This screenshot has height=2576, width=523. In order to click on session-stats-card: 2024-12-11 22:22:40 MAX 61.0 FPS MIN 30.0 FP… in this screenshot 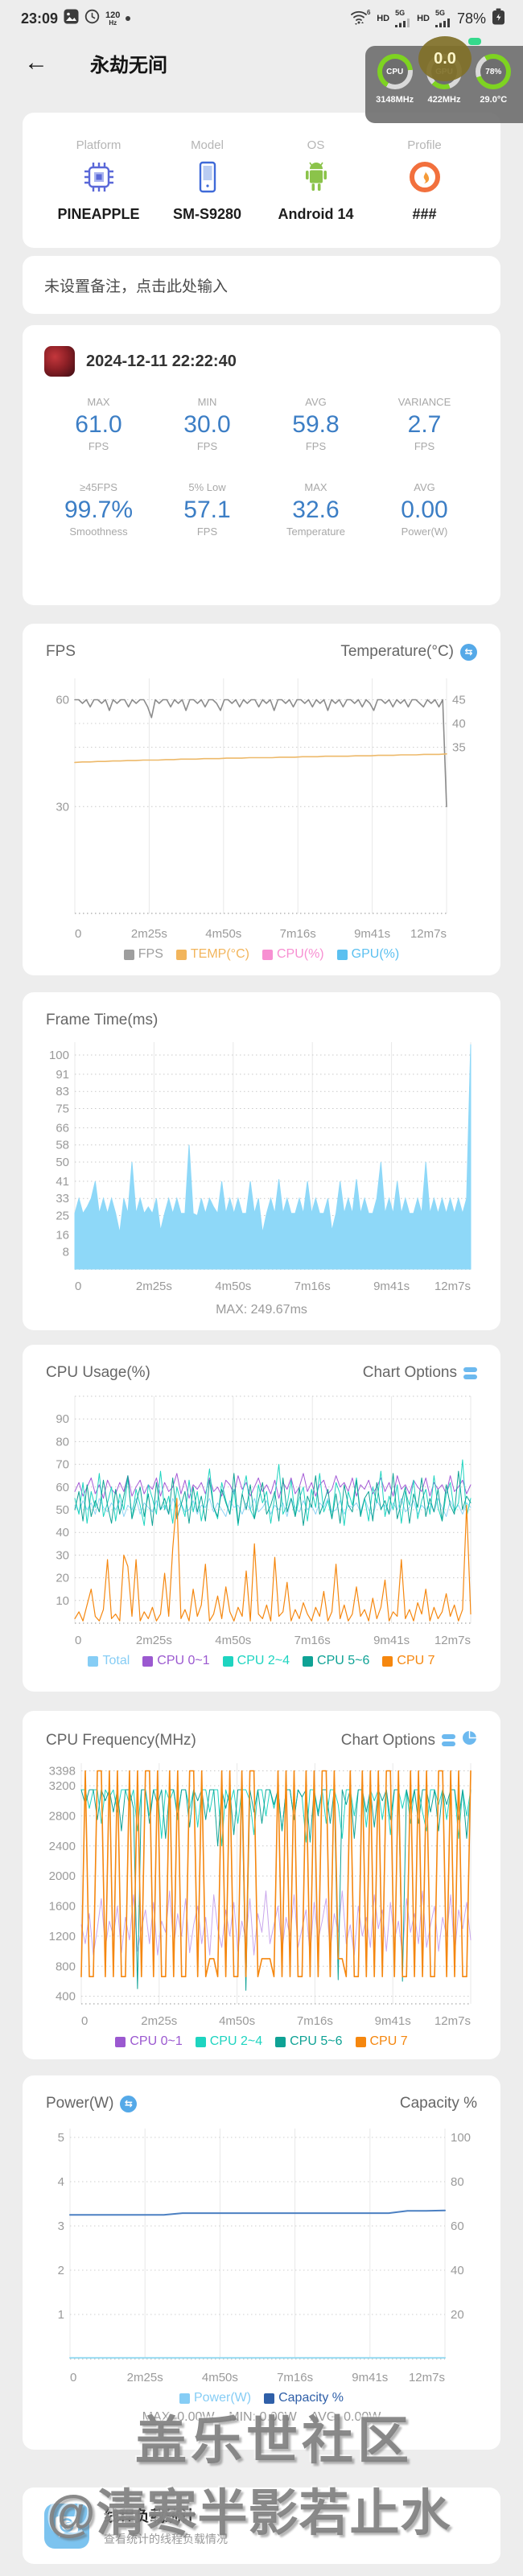, I will do `click(261, 465)`.